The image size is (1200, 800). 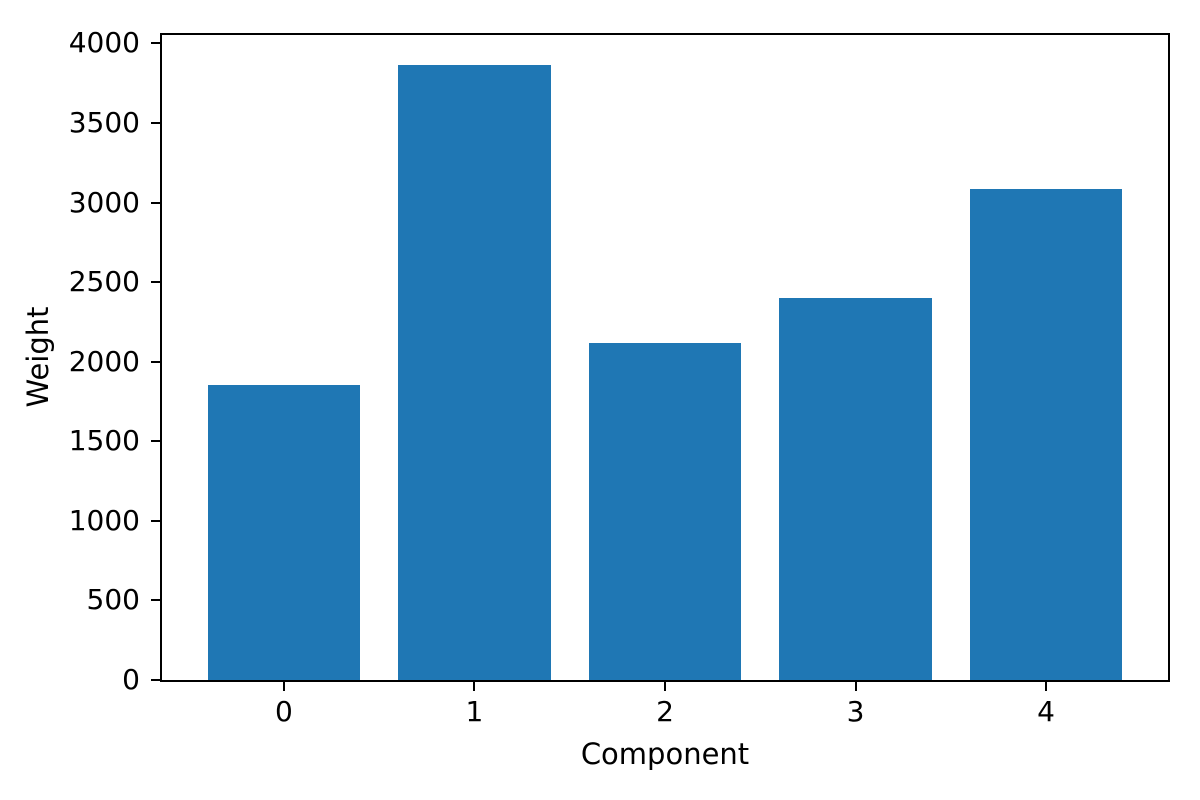 What do you see at coordinates (665, 754) in the screenshot?
I see `x-axis-label: Component` at bounding box center [665, 754].